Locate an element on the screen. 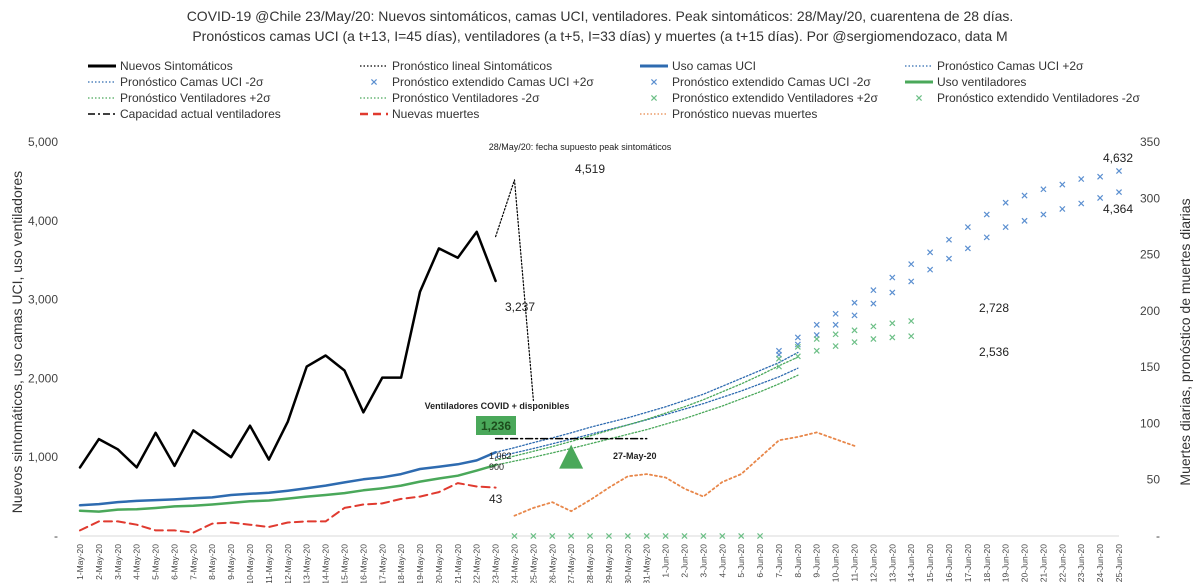  uso-ventiladores-line is located at coordinates (287, 488).